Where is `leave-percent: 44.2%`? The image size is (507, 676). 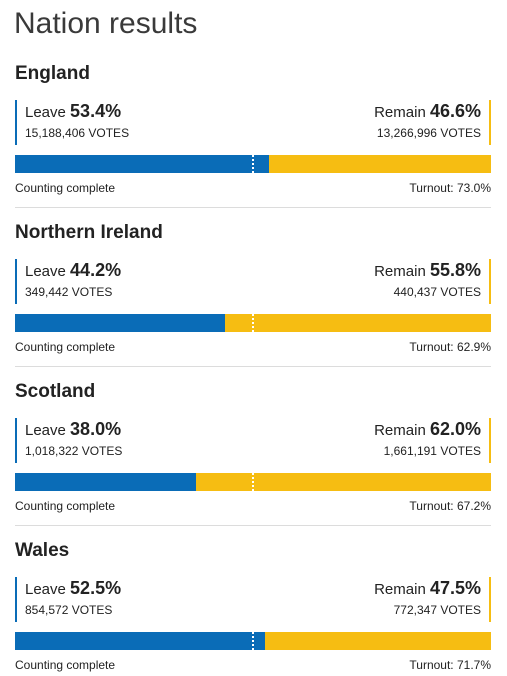
leave-percent: 44.2% is located at coordinates (96, 270).